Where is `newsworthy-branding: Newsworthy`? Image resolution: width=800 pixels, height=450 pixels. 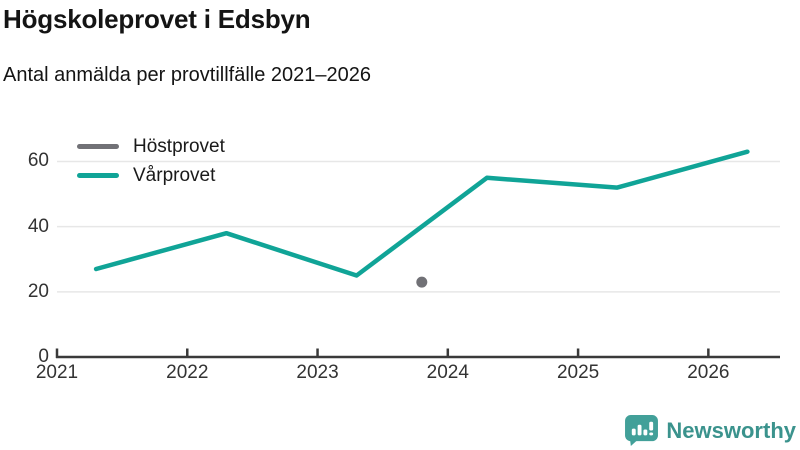 newsworthy-branding: Newsworthy is located at coordinates (710, 430).